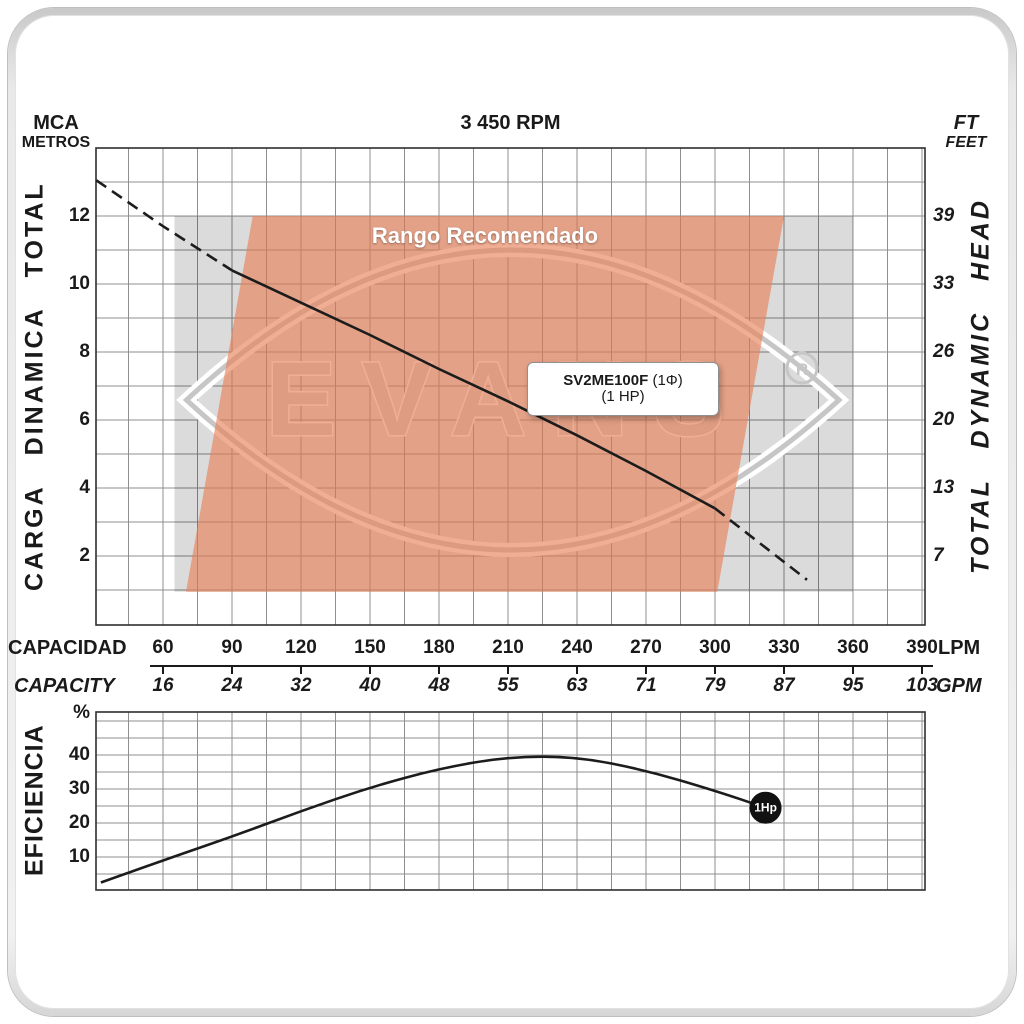 The height and width of the screenshot is (1024, 1024). I want to click on x-tick-lpm: 240, so click(577, 647).